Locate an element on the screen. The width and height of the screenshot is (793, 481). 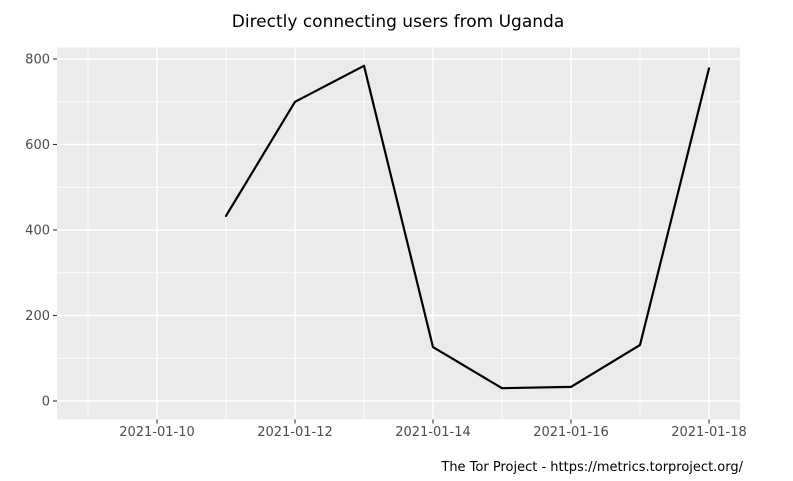
x-axis-tick-label: 2021-01-16 is located at coordinates (571, 432).